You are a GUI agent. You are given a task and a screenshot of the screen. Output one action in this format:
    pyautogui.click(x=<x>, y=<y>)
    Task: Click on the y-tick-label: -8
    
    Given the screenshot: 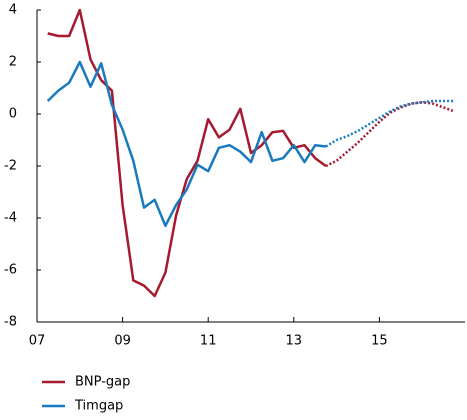 What is the action you would take?
    pyautogui.click(x=10, y=322)
    